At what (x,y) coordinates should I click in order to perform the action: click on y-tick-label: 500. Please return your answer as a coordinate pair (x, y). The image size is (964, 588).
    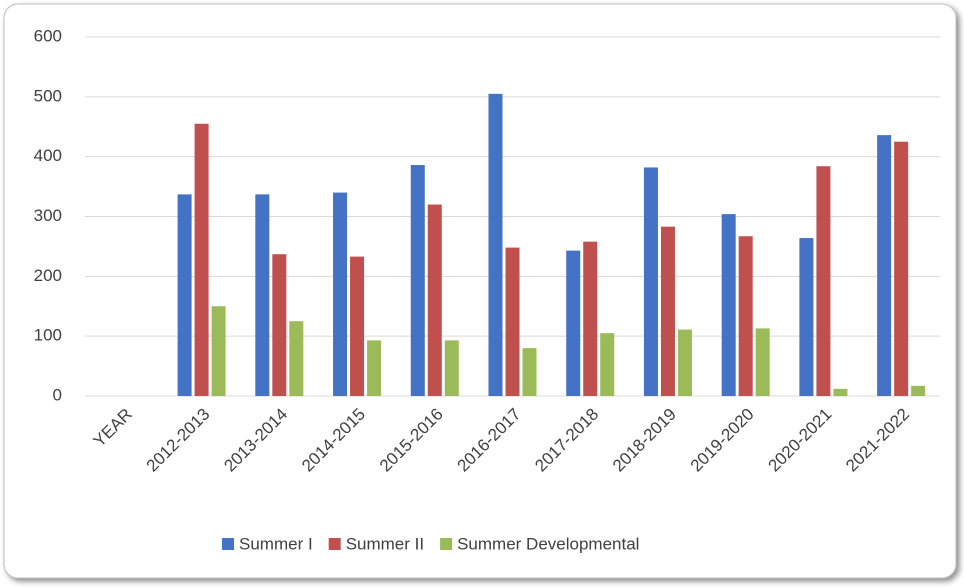
    Looking at the image, I should click on (48, 95).